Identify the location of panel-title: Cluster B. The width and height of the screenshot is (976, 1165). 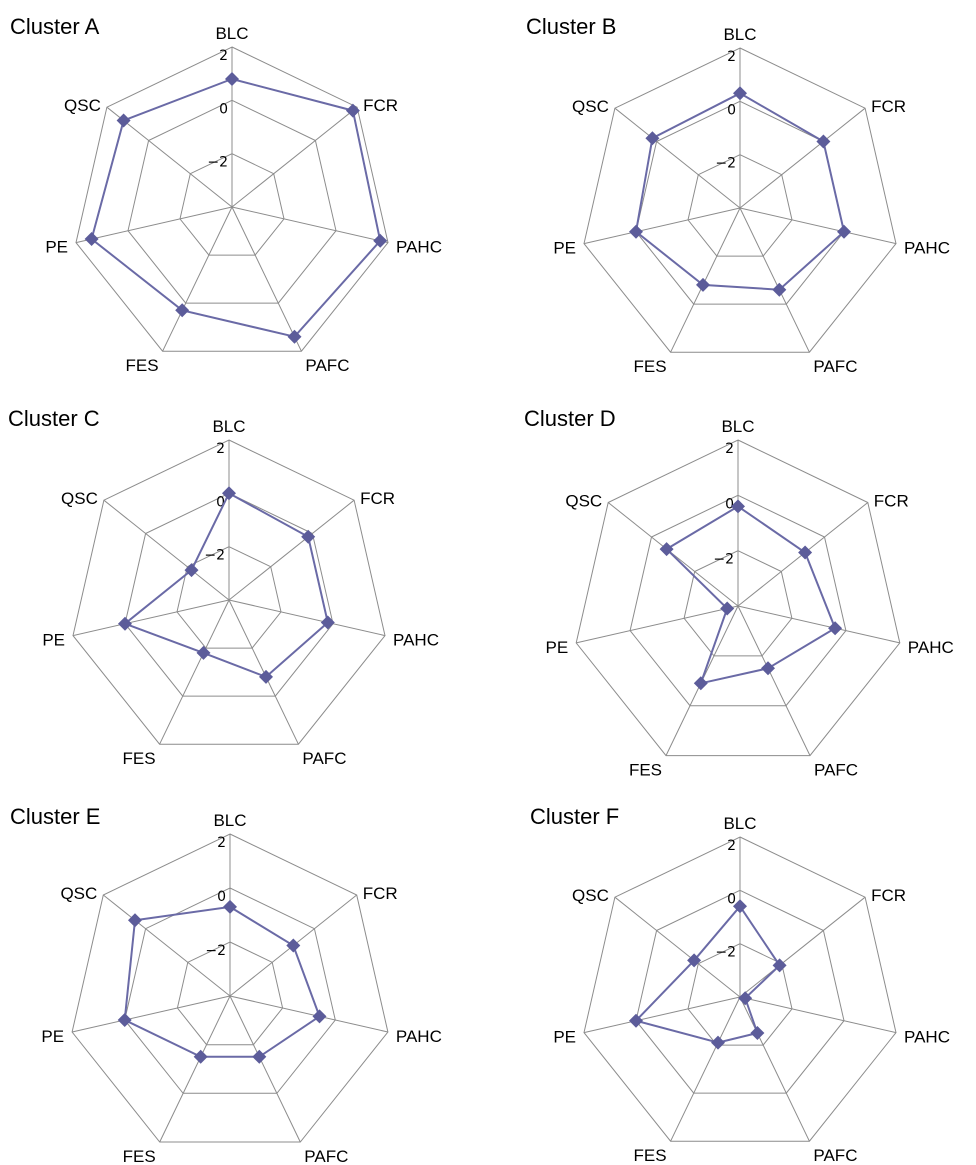
(571, 26).